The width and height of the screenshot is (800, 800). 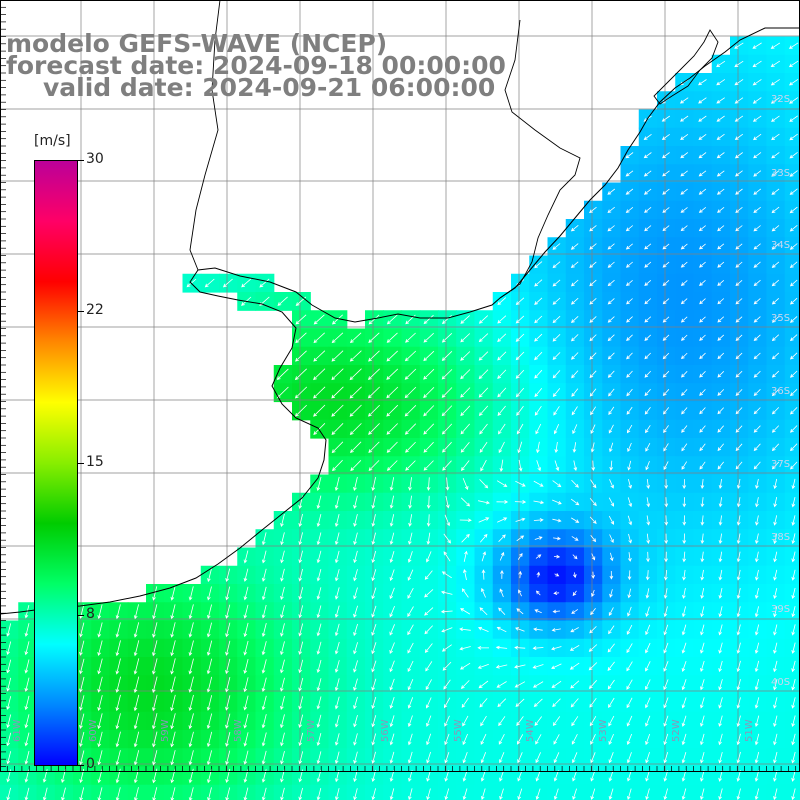 I want to click on colorbar-tick-mark, so click(x=81, y=463).